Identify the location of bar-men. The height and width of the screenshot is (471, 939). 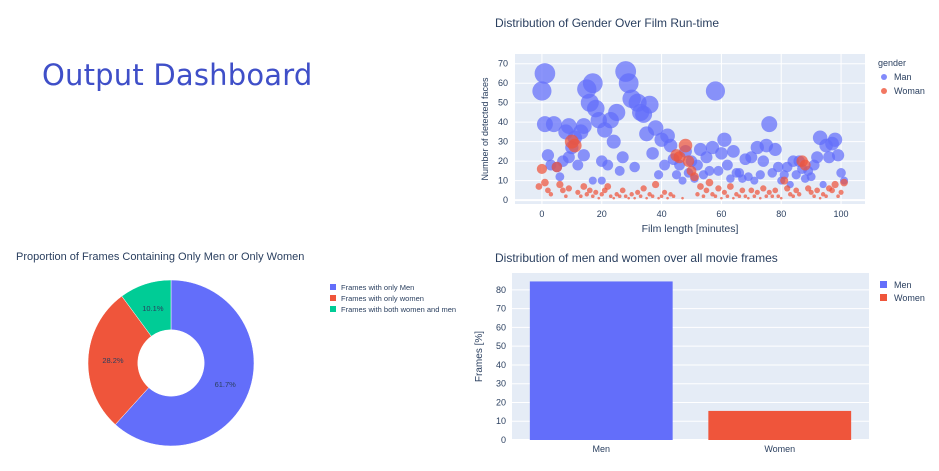
(601, 360).